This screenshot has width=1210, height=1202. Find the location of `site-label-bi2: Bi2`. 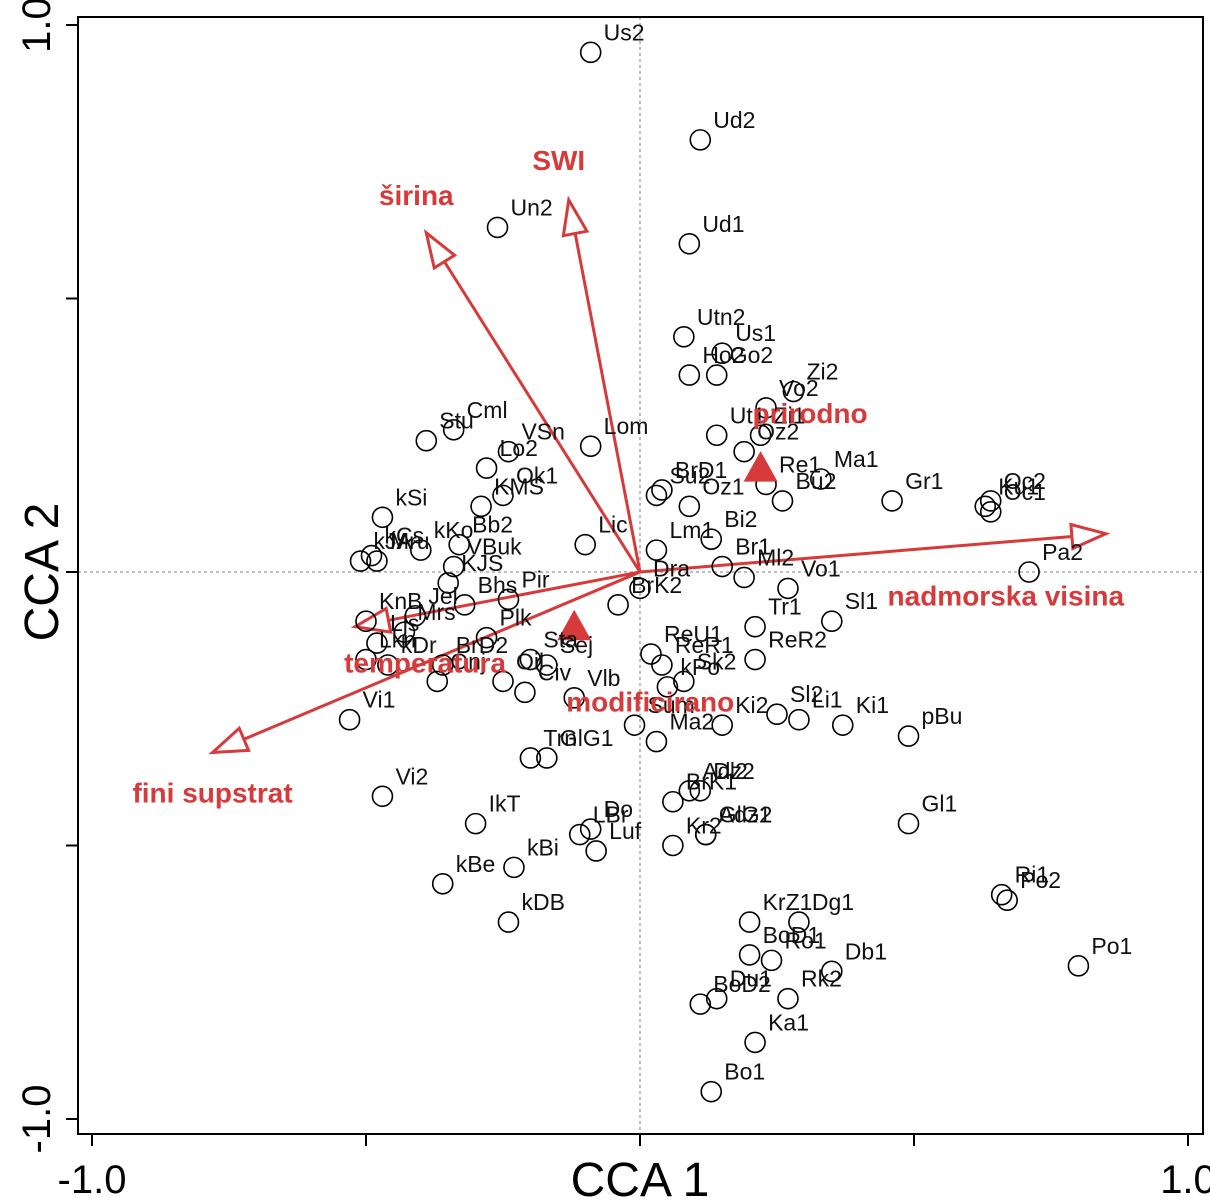

site-label-bi2: Bi2 is located at coordinates (740, 519).